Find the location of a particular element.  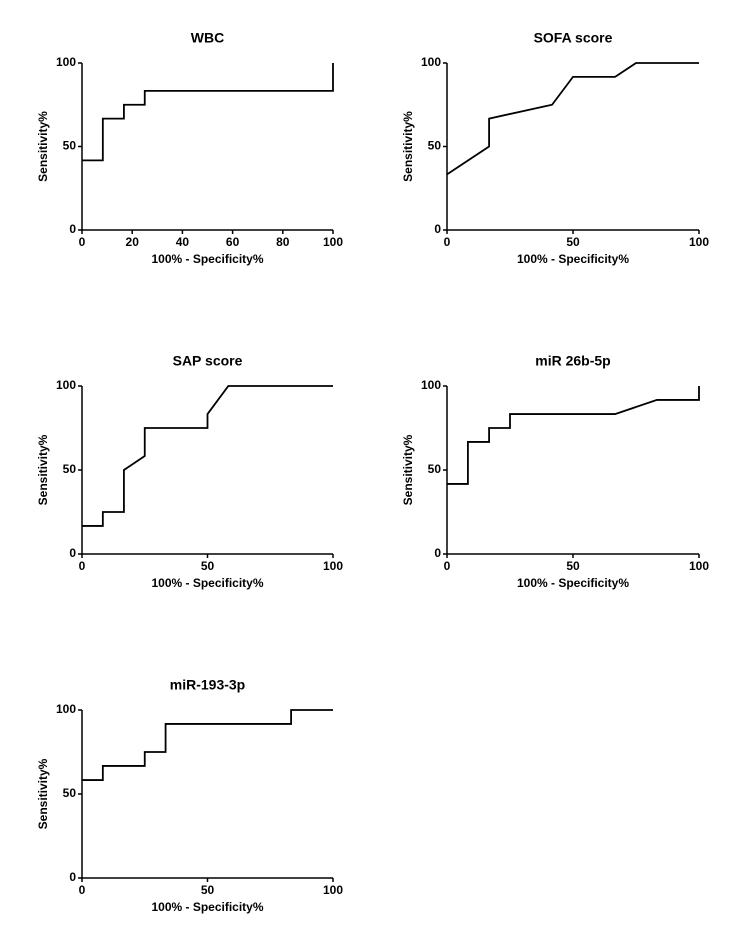

chart-title: miR-193-3p is located at coordinates (207, 685).